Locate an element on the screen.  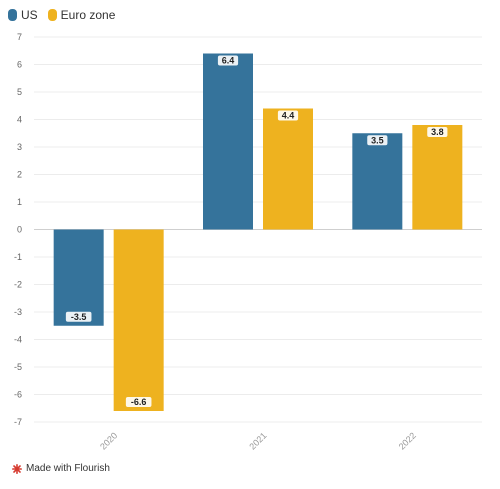
legend-item-euro-zone: Euro zone is located at coordinates (81, 15).